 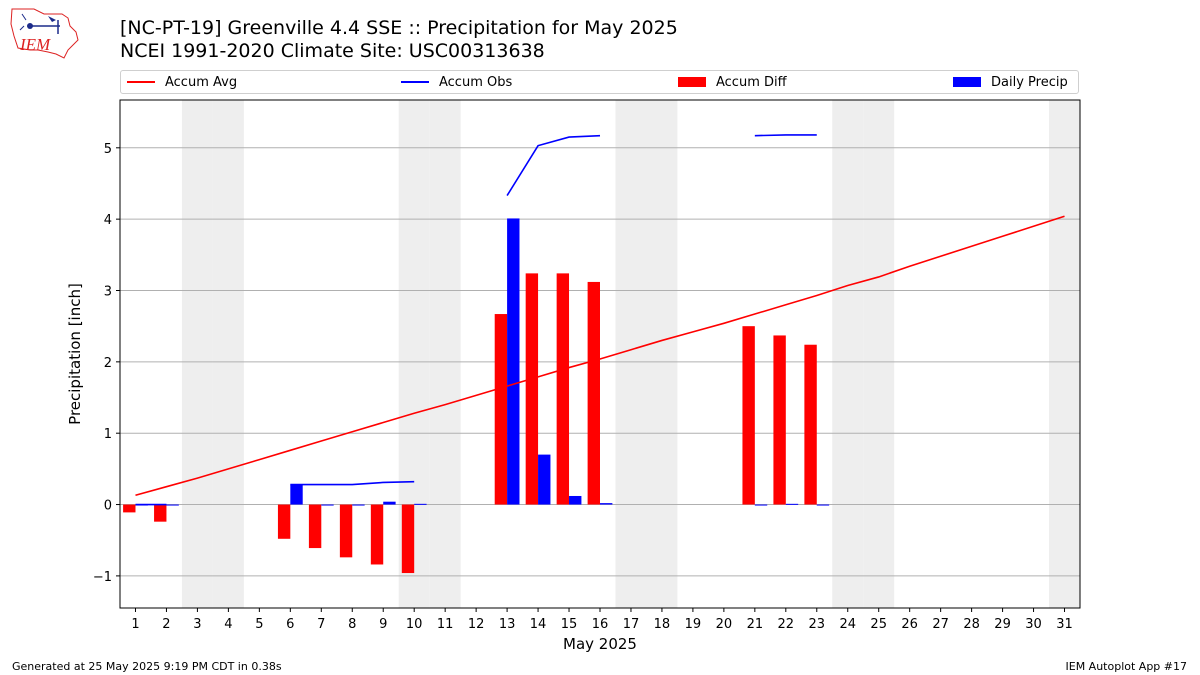 What do you see at coordinates (940, 624) in the screenshot?
I see `x-tick-label: 27` at bounding box center [940, 624].